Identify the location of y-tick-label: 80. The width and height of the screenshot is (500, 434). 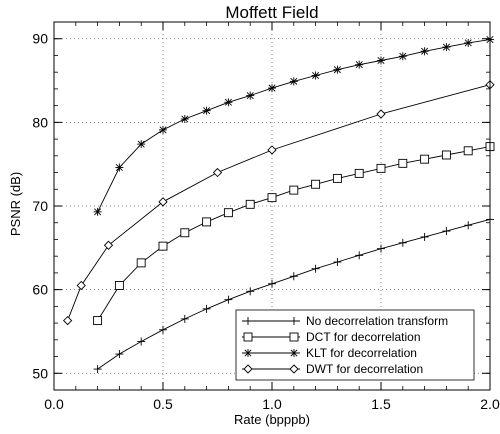
(40, 122).